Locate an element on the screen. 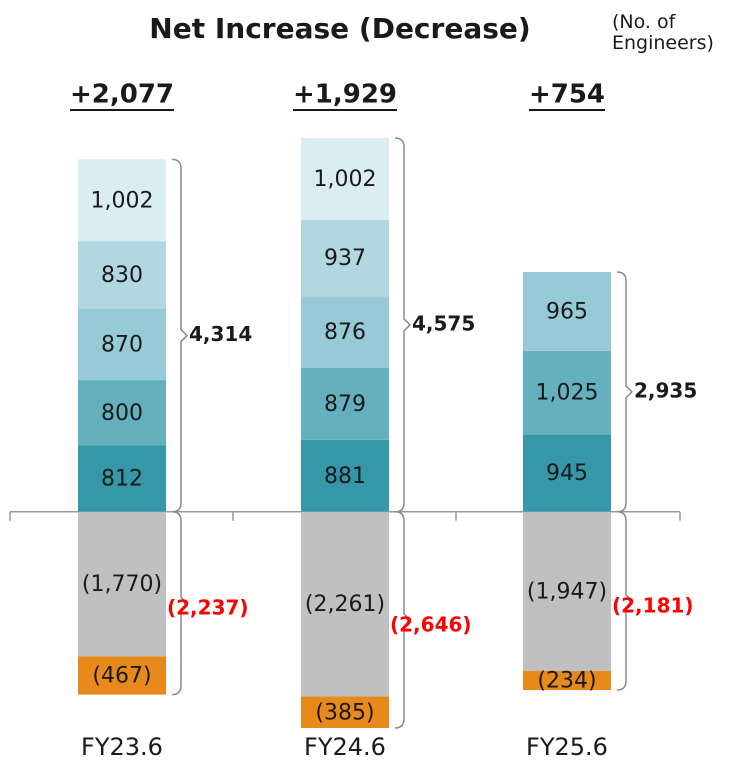 The image size is (747, 773). net-change: +754 is located at coordinates (567, 95).